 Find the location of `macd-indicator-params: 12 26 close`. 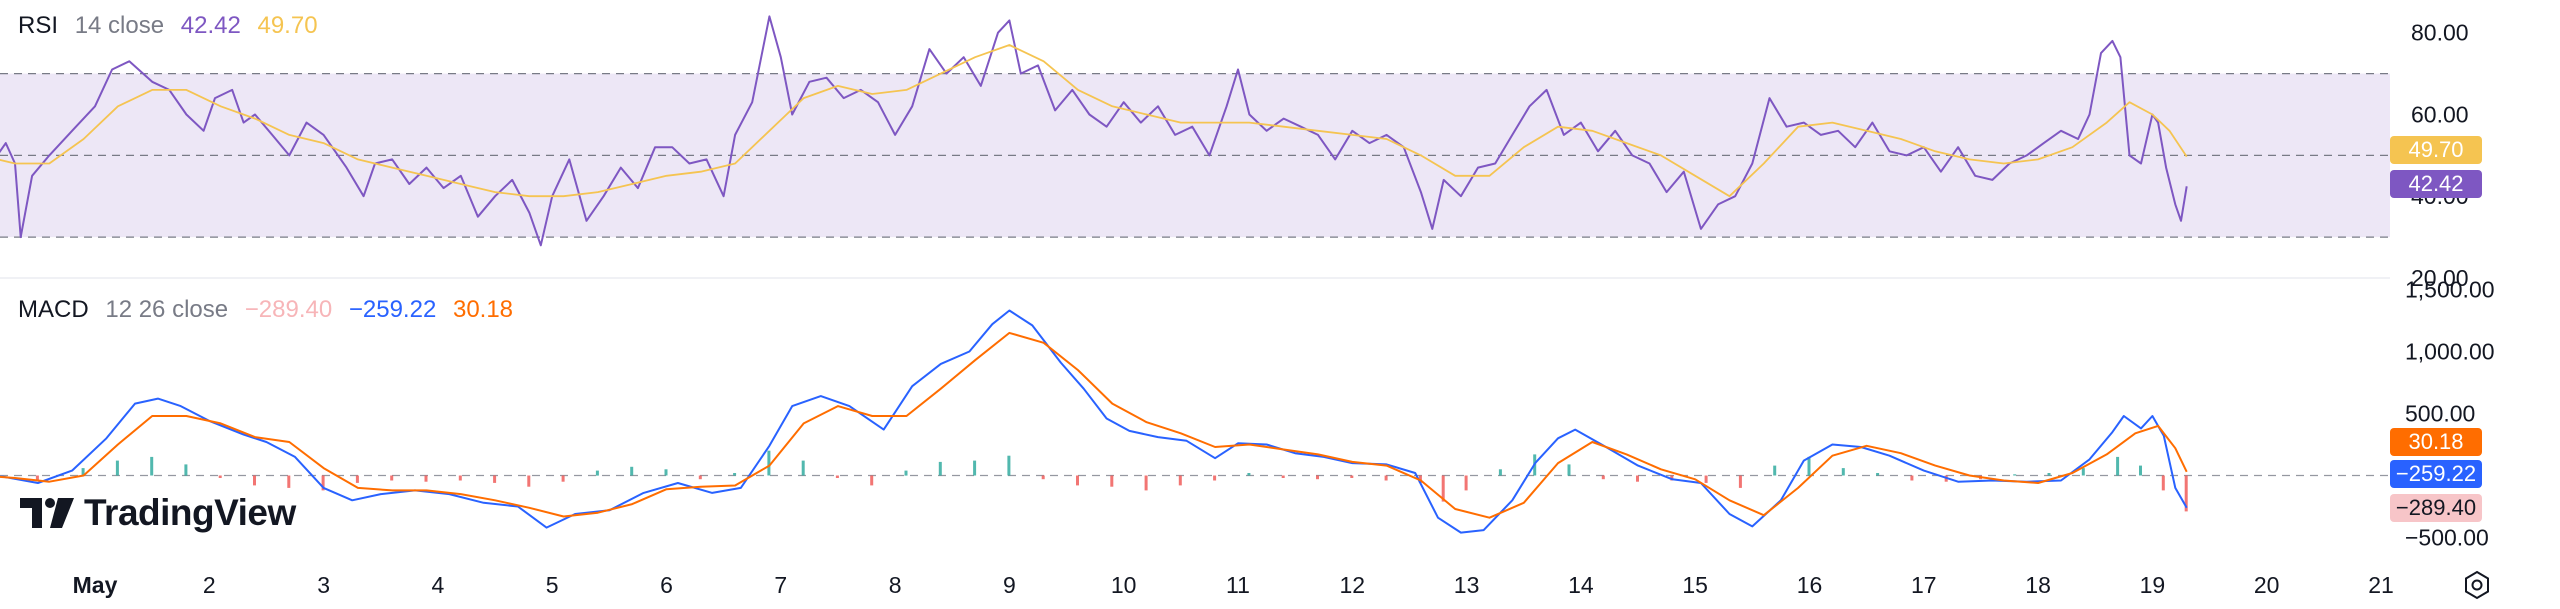

macd-indicator-params: 12 26 close is located at coordinates (167, 309).